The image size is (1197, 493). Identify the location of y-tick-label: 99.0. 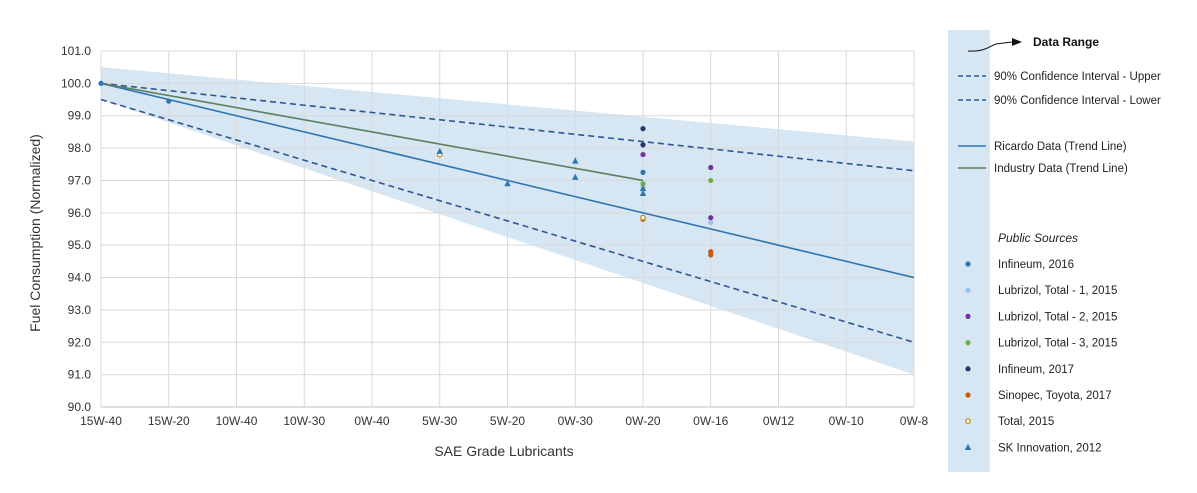
(80, 116).